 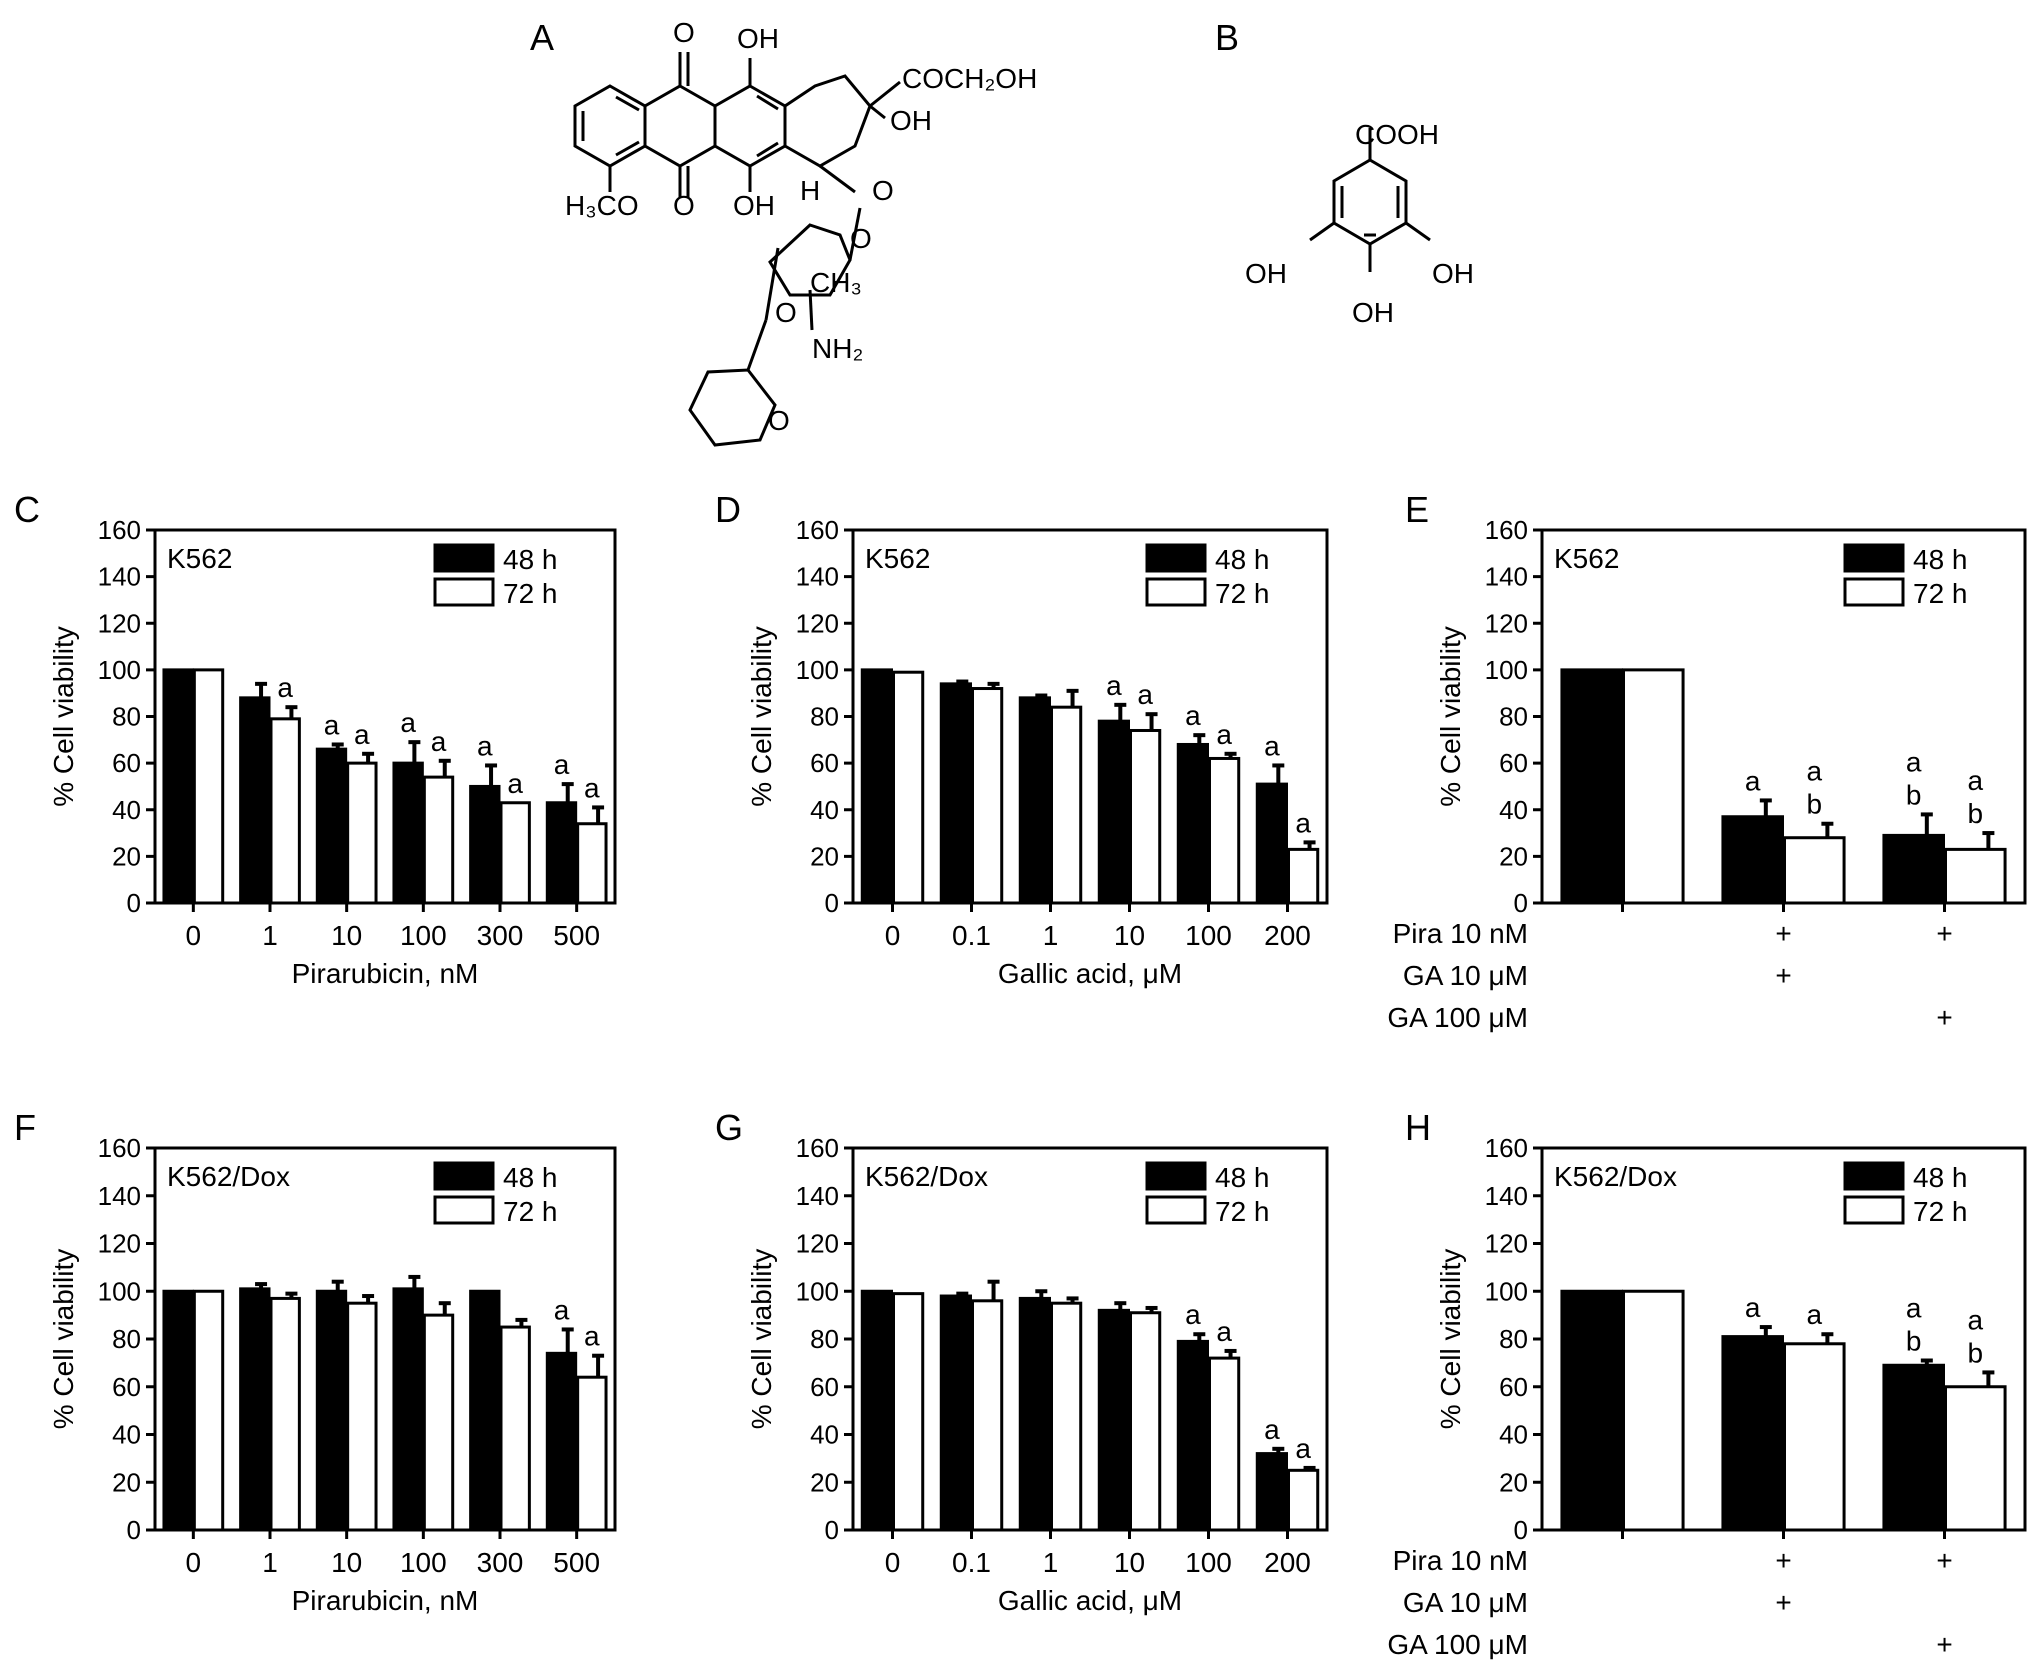 I want to click on y-tick-label: 20, so click(x=126, y=856).